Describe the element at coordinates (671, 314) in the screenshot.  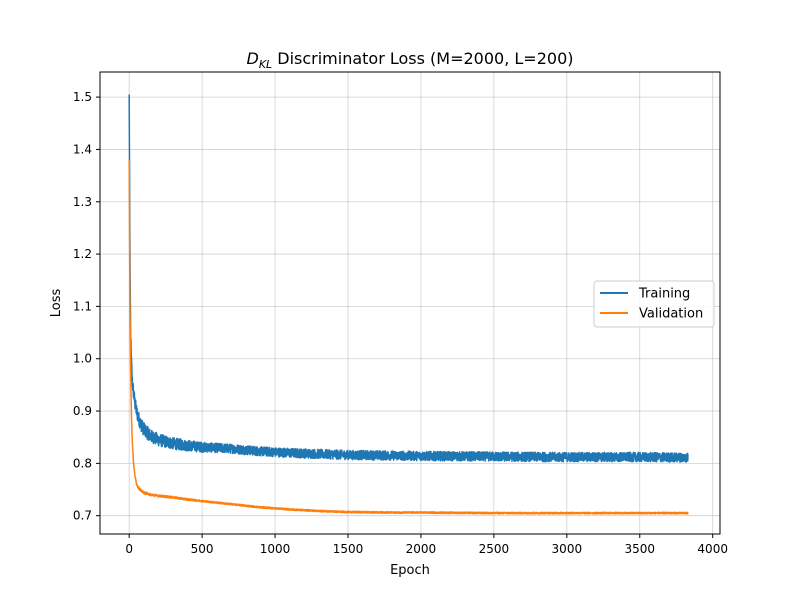
I see `legend-label: Validation` at that location.